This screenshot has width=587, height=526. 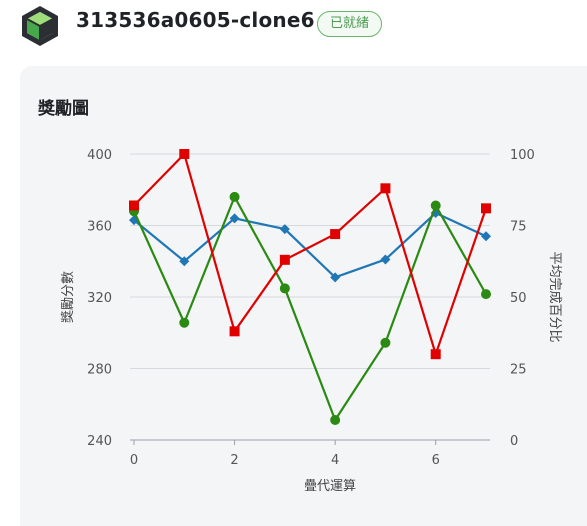 What do you see at coordinates (99, 441) in the screenshot?
I see `y-left-tick-label: 240` at bounding box center [99, 441].